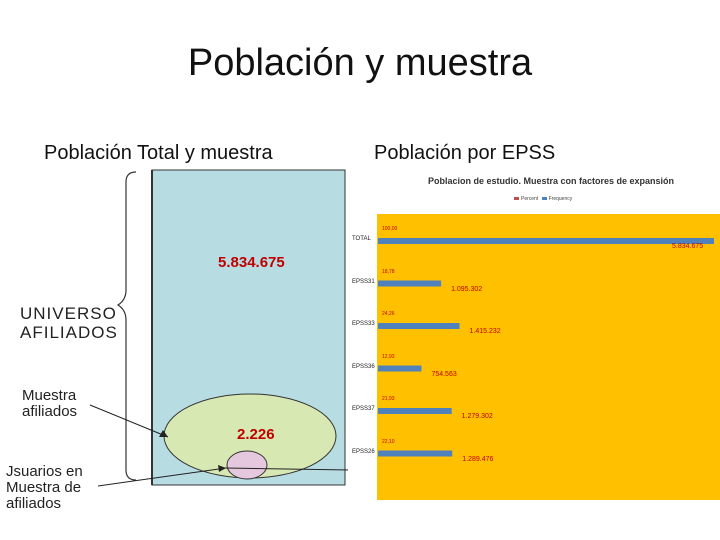 The image size is (720, 540). I want to click on category-label: EPSS37, so click(363, 409).